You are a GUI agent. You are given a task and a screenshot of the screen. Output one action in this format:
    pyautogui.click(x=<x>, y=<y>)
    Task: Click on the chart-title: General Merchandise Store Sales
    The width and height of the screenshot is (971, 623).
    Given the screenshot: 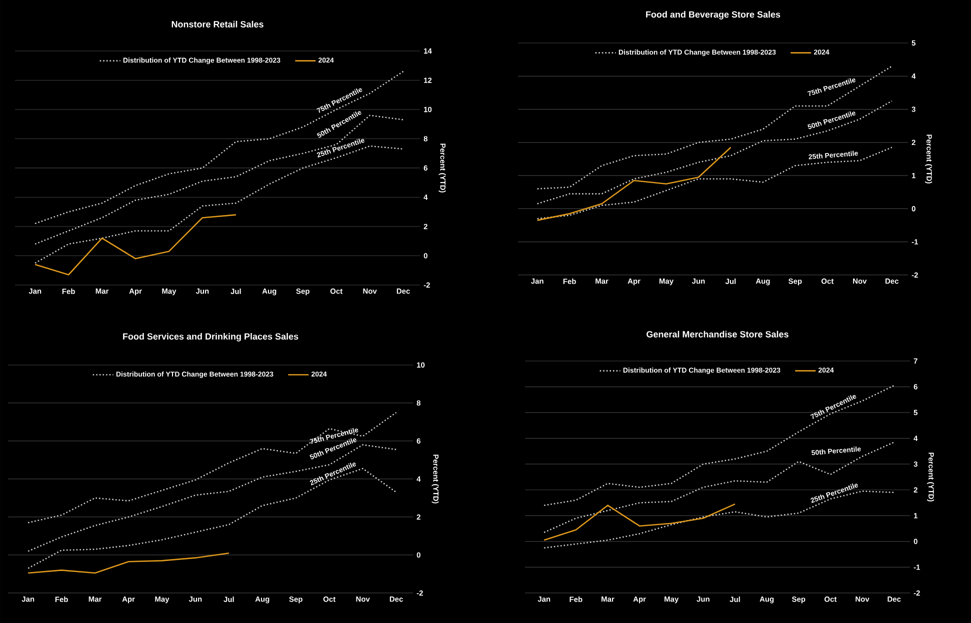 What is the action you would take?
    pyautogui.click(x=717, y=334)
    